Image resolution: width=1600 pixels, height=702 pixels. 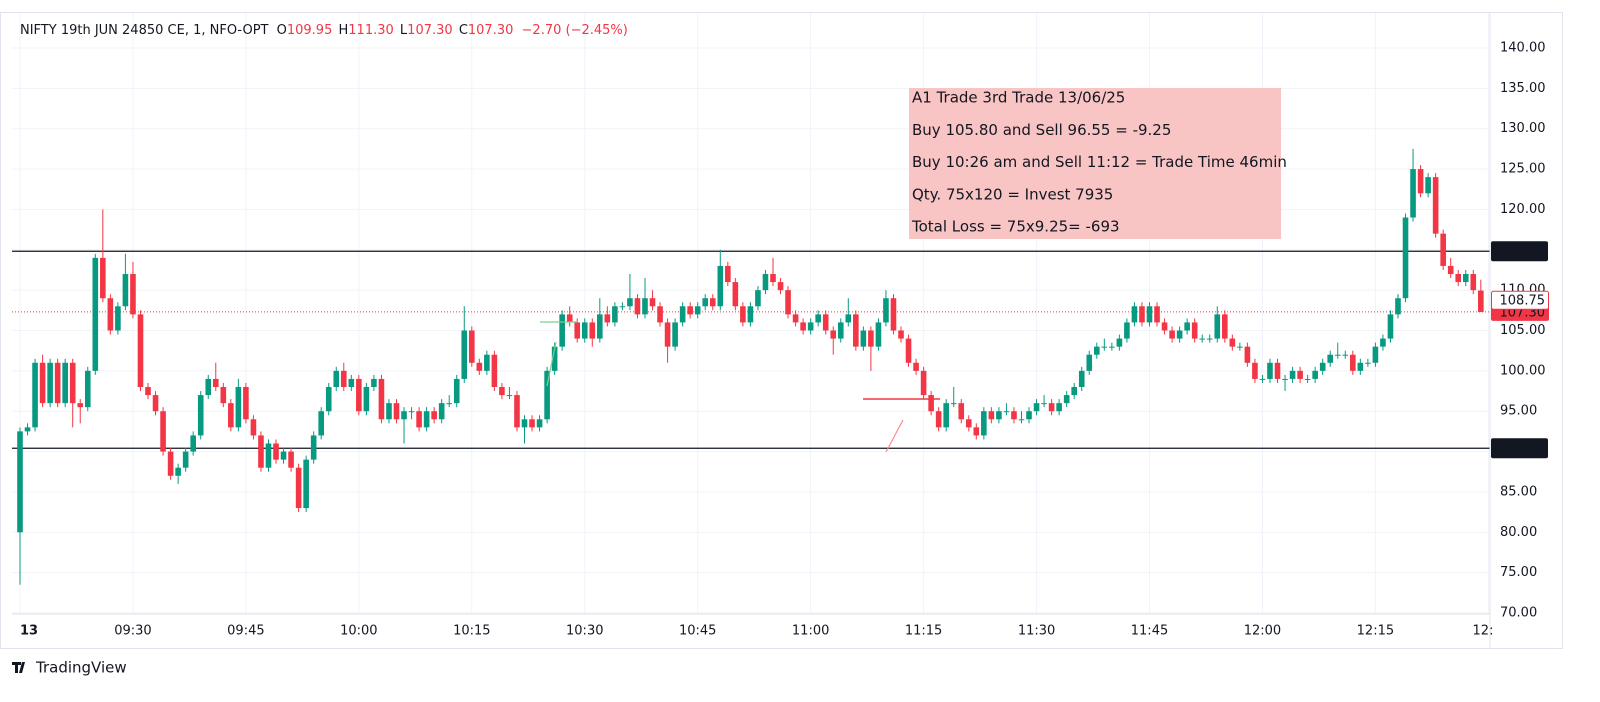 What do you see at coordinates (1041, 130) in the screenshot?
I see `annotation-line: Buy 105.80 and Sell 96.55 = -9.25` at bounding box center [1041, 130].